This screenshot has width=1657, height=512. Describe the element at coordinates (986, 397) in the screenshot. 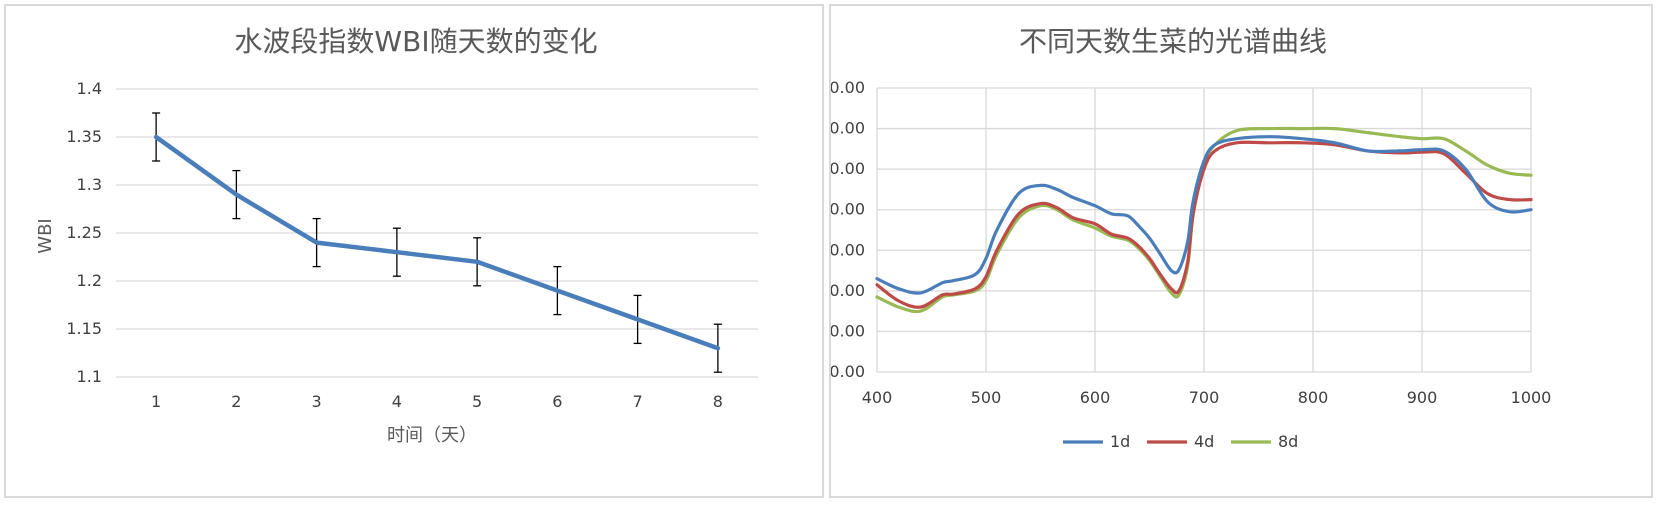

I see `x-tick-label: 500` at that location.